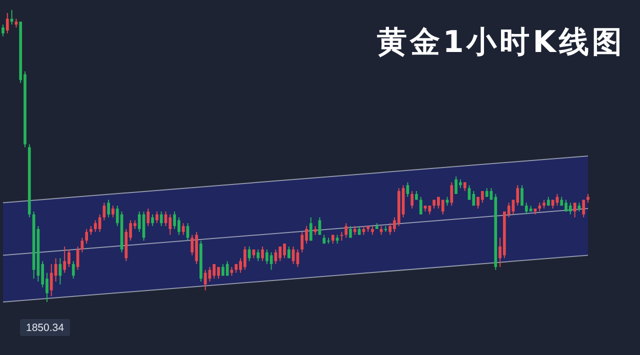  Describe the element at coordinates (500, 42) in the screenshot. I see `text: 黄金1小时K线图` at that location.